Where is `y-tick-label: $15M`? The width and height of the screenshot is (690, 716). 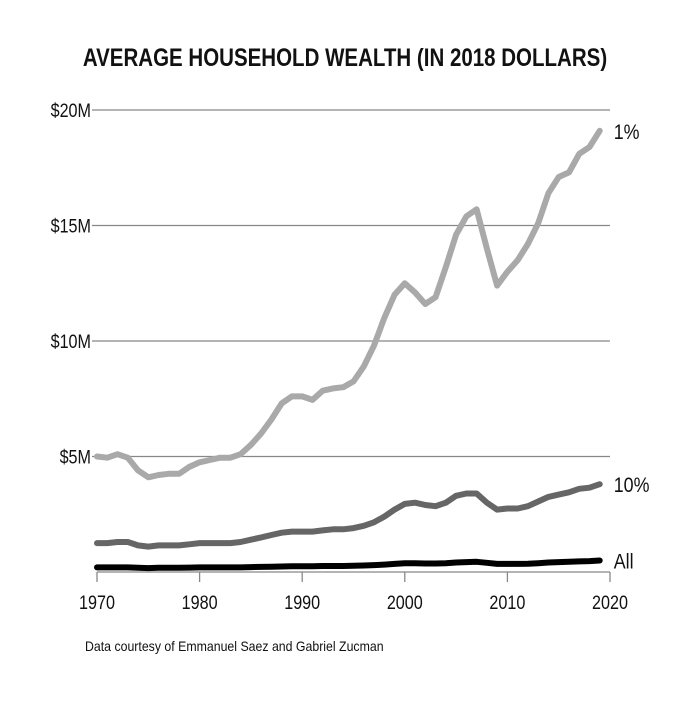 y-tick-label: $15M is located at coordinates (71, 226).